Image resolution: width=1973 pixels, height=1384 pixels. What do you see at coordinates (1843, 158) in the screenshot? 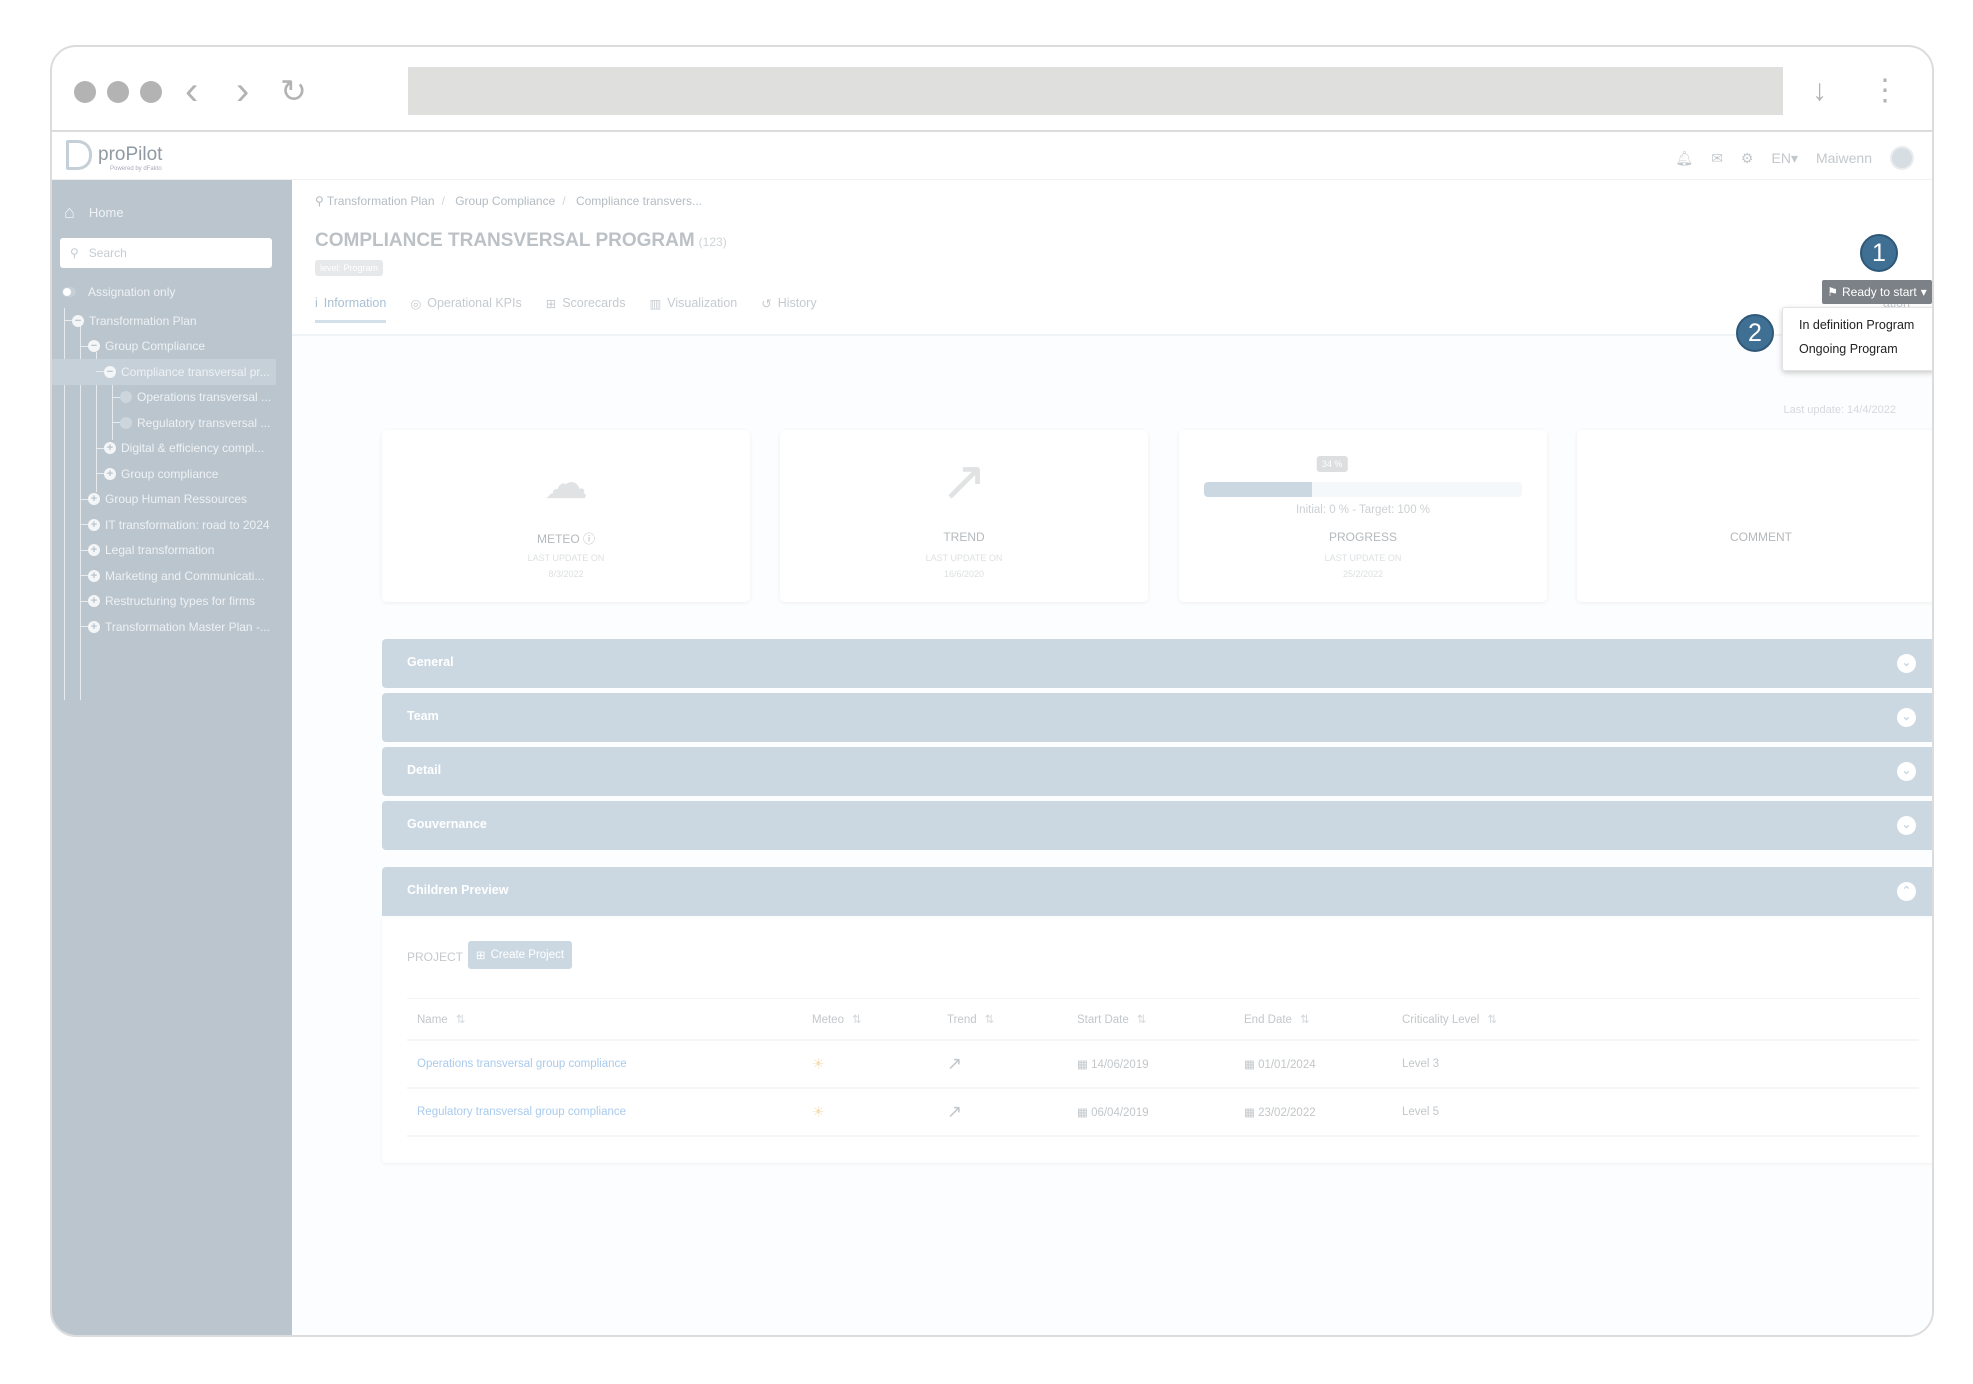
I see `user-name: Maiwenn` at bounding box center [1843, 158].